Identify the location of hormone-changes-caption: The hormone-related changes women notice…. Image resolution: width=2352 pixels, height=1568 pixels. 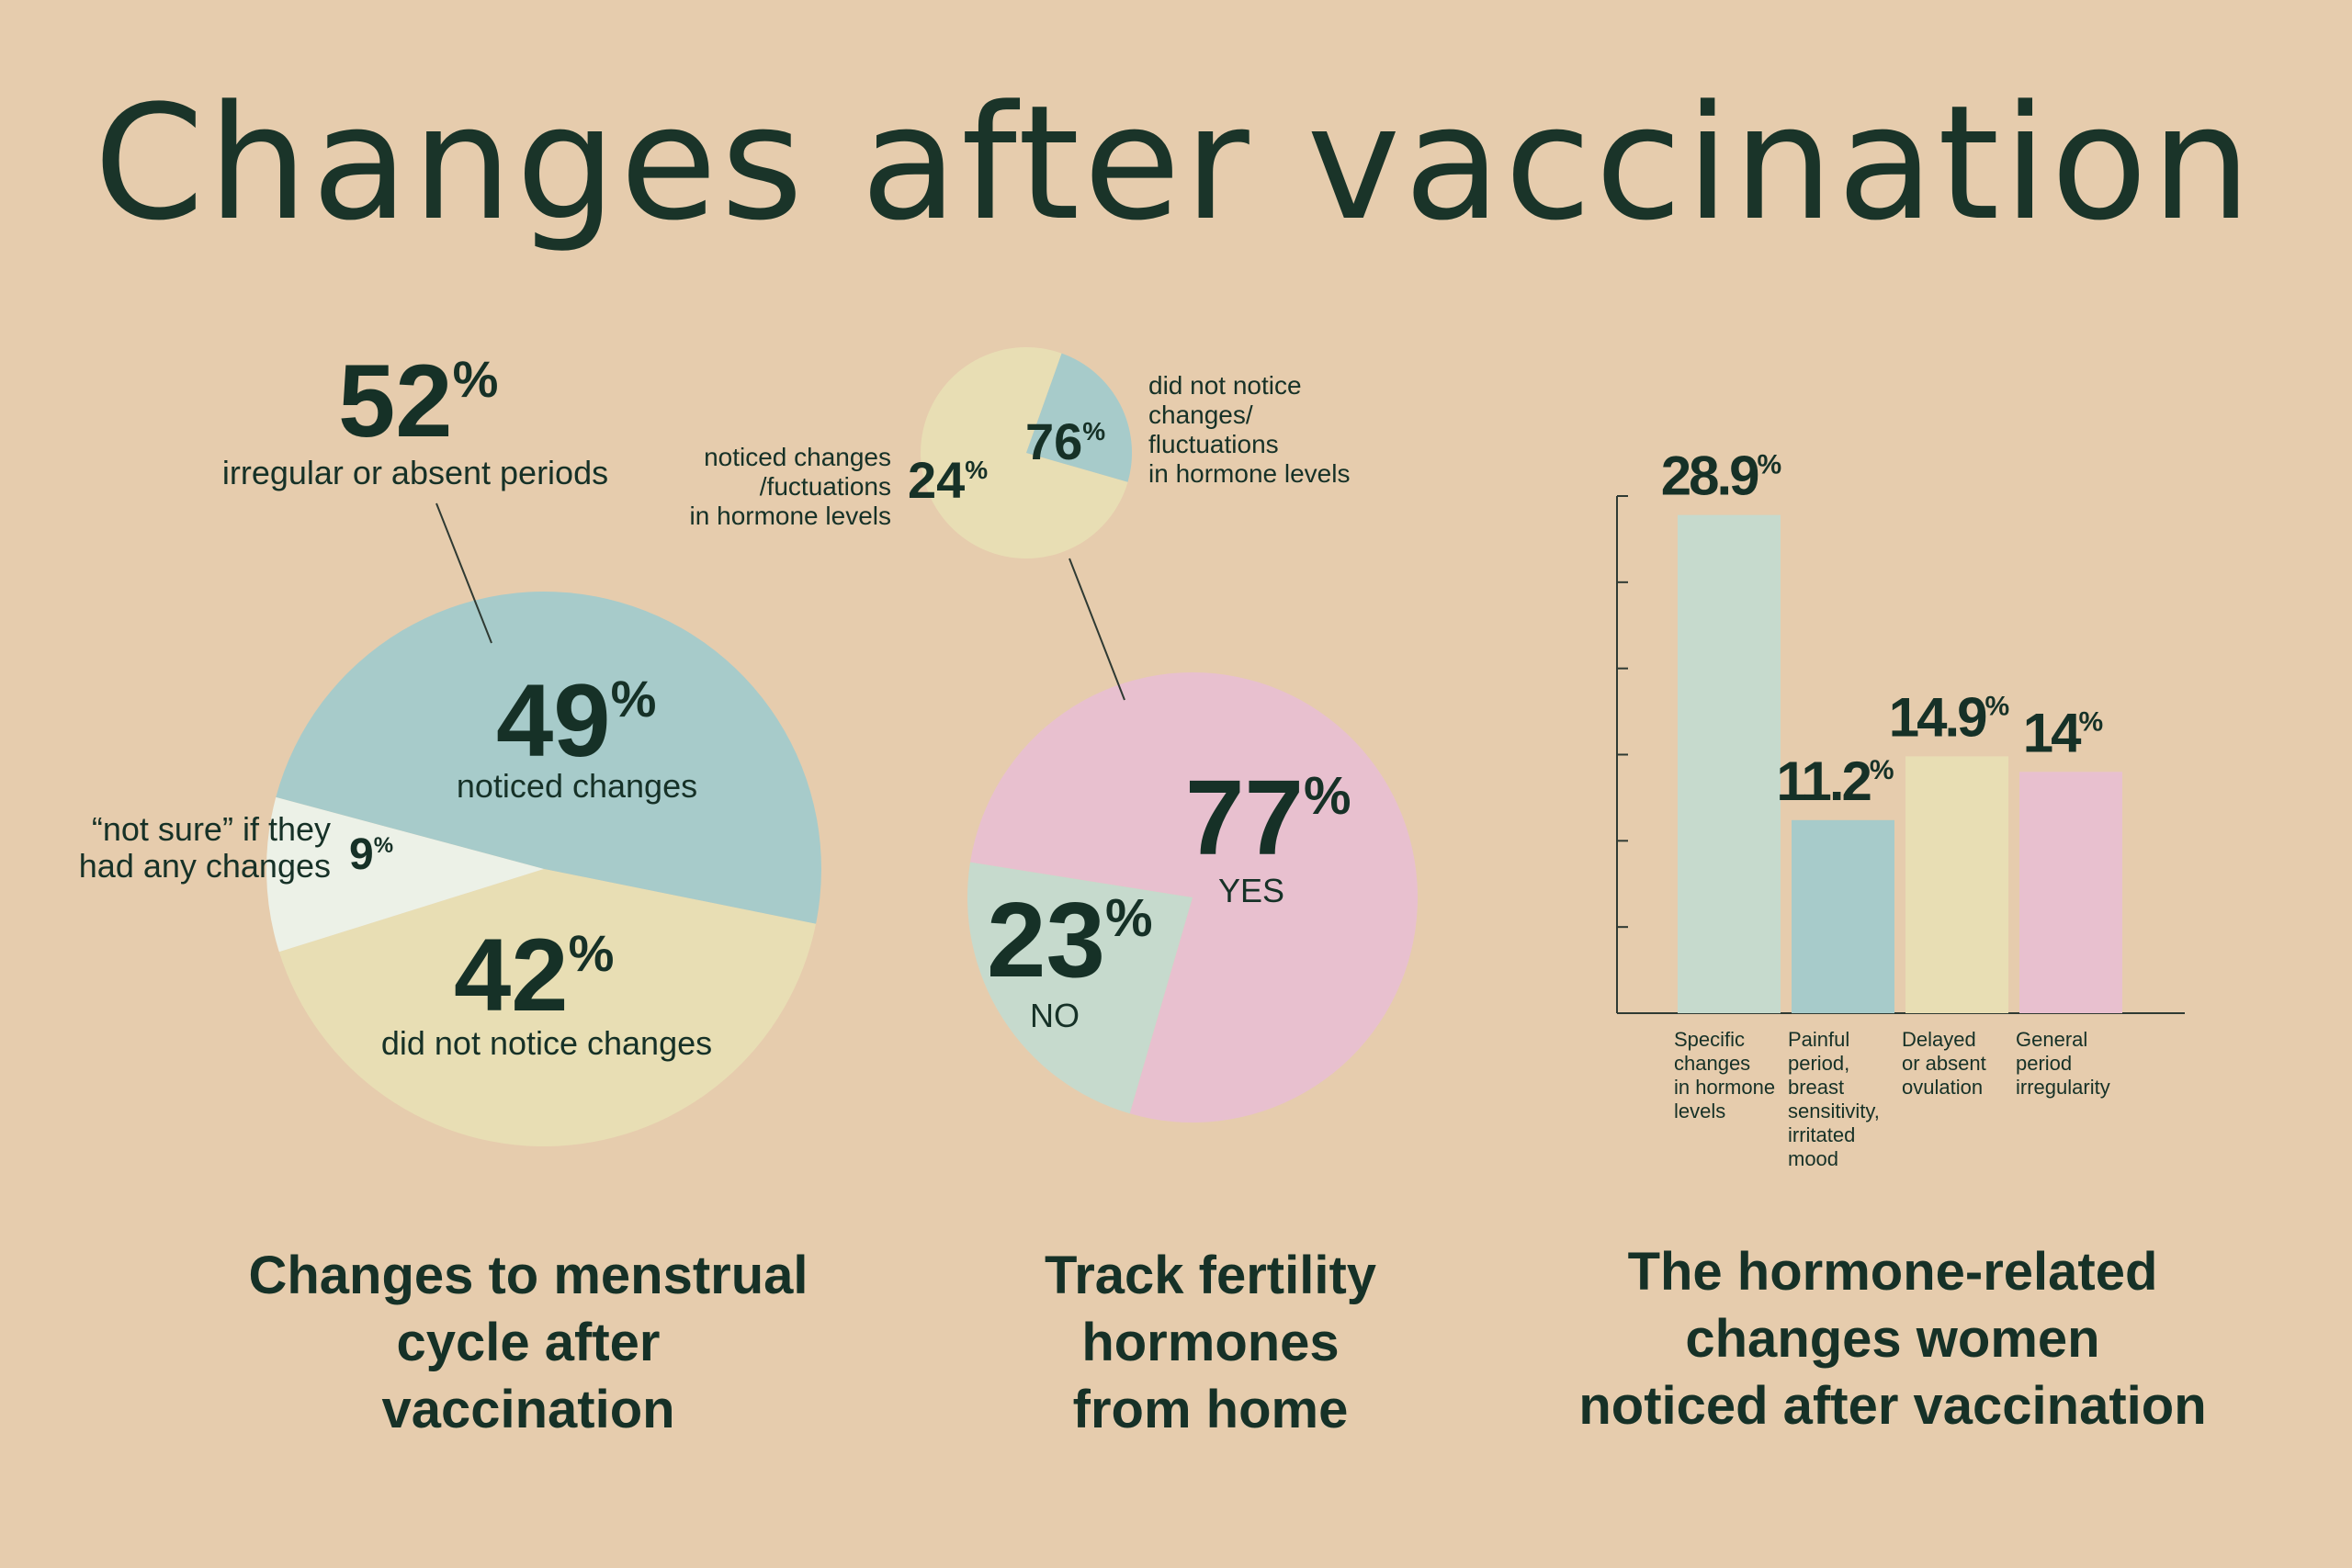
(1892, 1338).